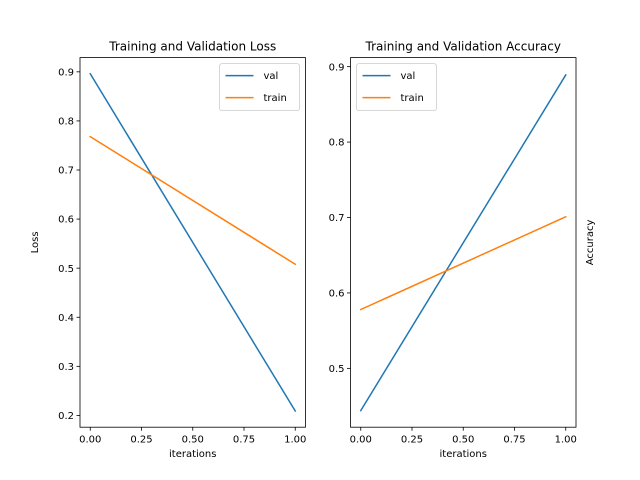  What do you see at coordinates (192, 47) in the screenshot?
I see `chart-title: Training and Validation Loss` at bounding box center [192, 47].